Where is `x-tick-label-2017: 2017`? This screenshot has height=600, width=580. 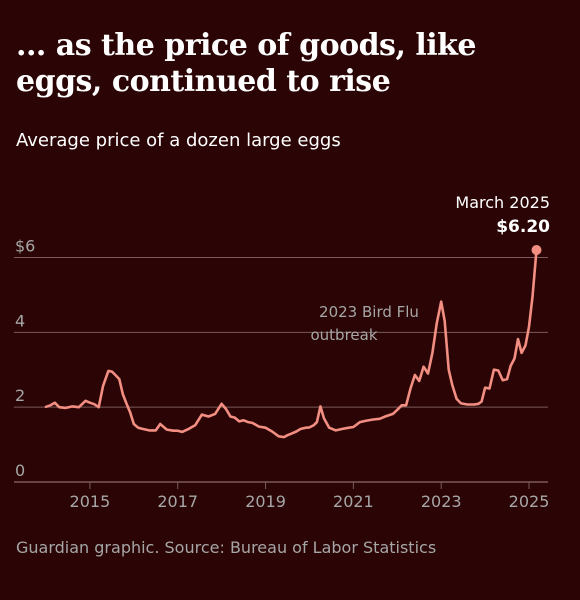
x-tick-label-2017: 2017 is located at coordinates (177, 501).